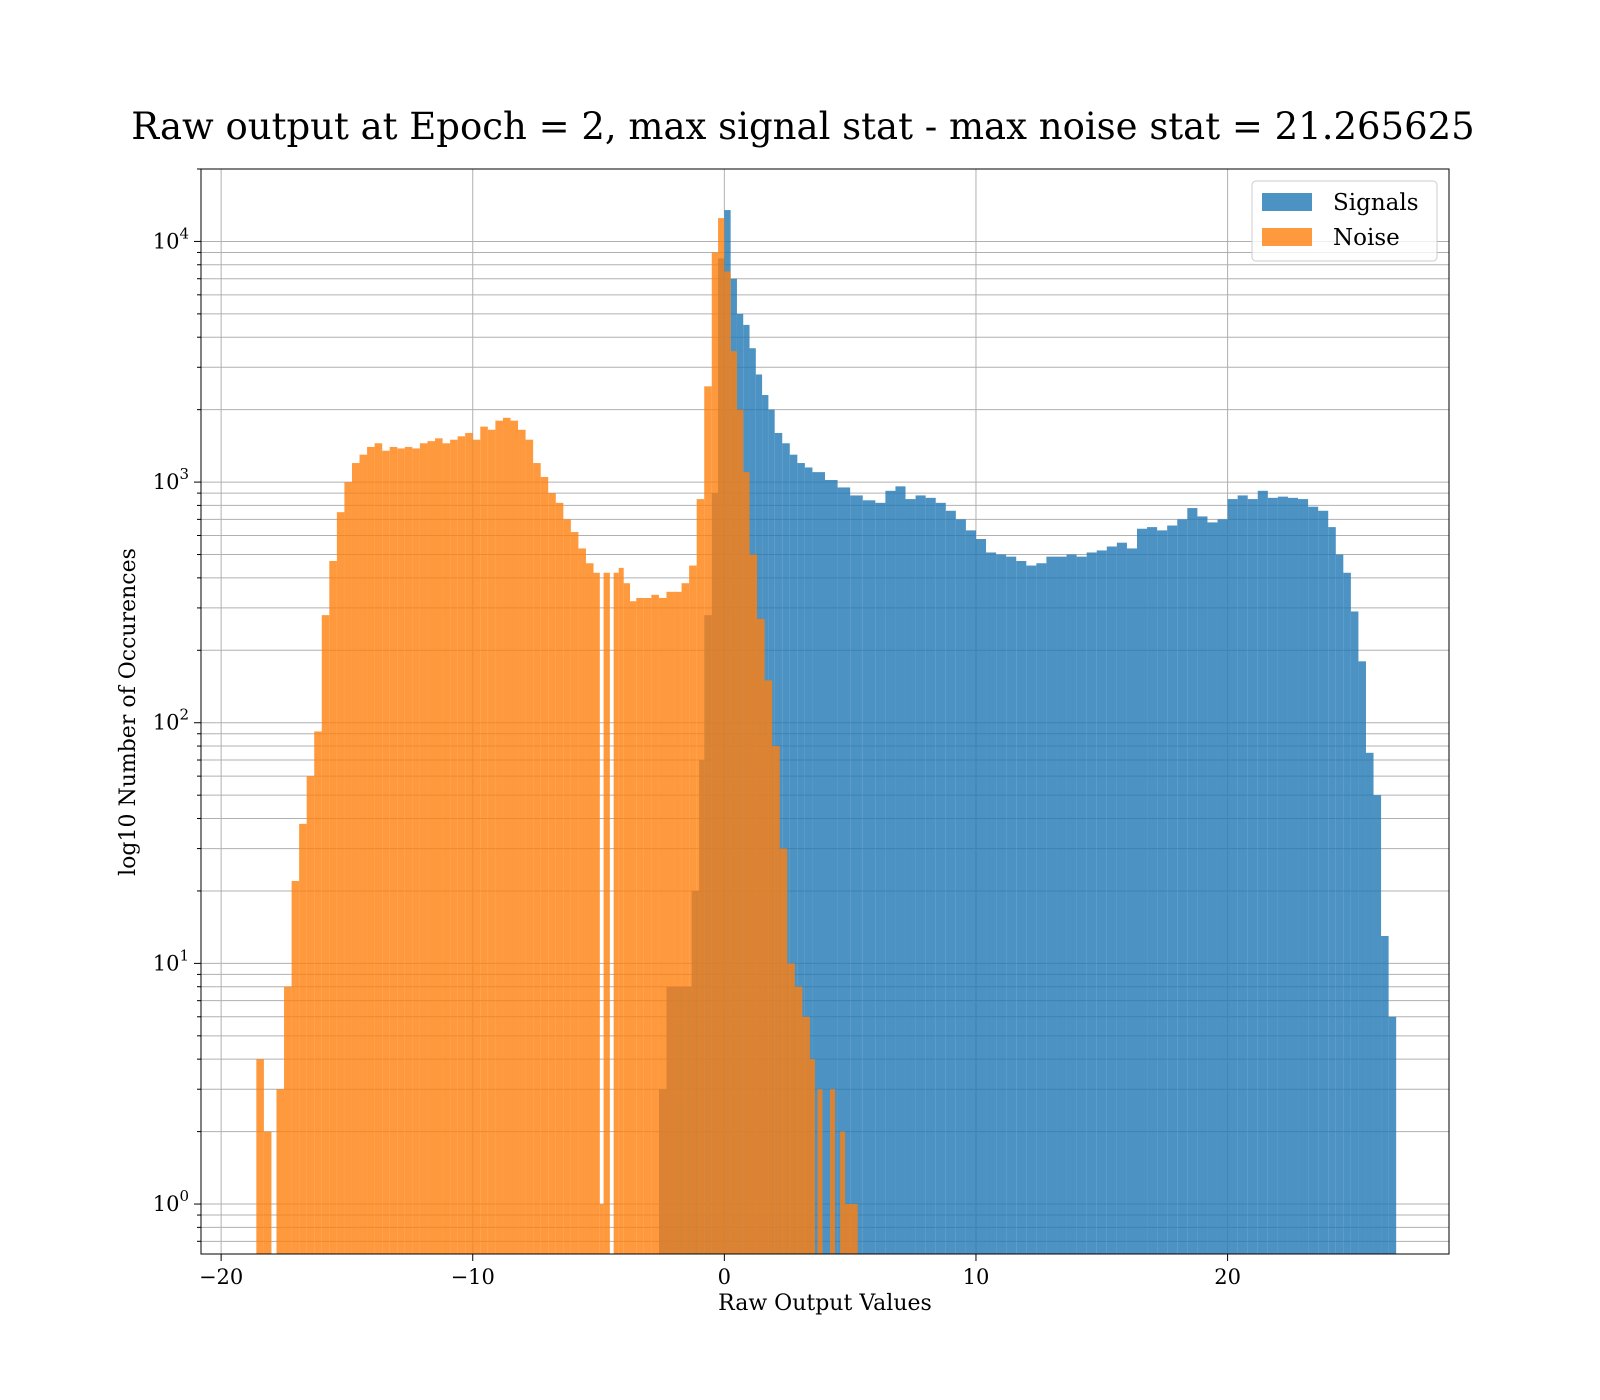 The width and height of the screenshot is (1600, 1400). I want to click on y-tick-label: 10⁰, so click(171, 1201).